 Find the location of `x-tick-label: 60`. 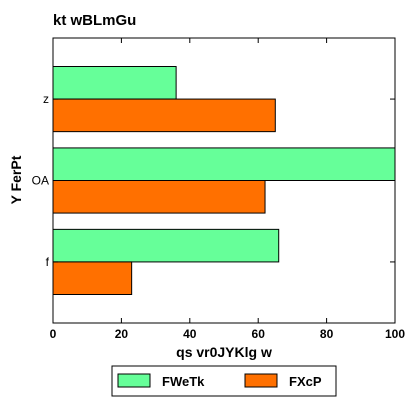

x-tick-label: 60 is located at coordinates (259, 334).